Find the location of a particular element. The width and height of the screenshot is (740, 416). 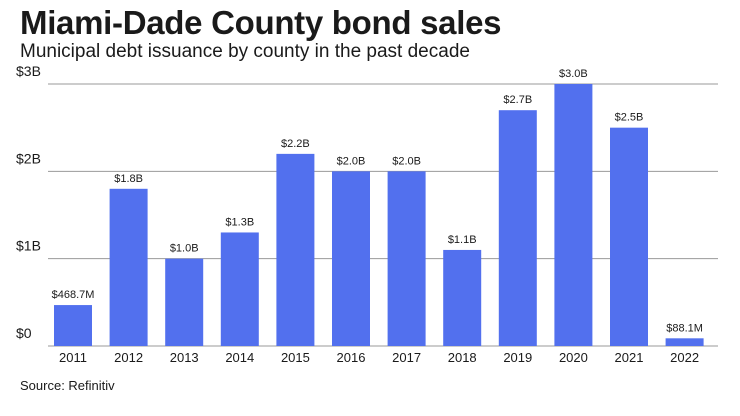

bar-2011 is located at coordinates (73, 325).